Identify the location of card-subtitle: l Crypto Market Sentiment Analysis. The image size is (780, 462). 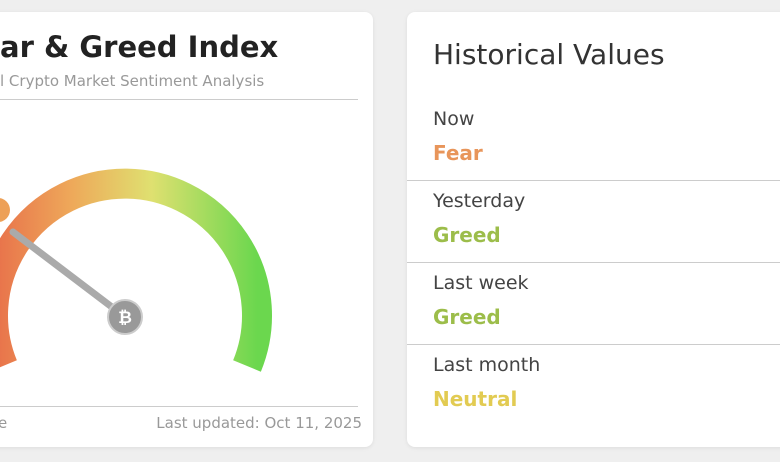
(132, 81).